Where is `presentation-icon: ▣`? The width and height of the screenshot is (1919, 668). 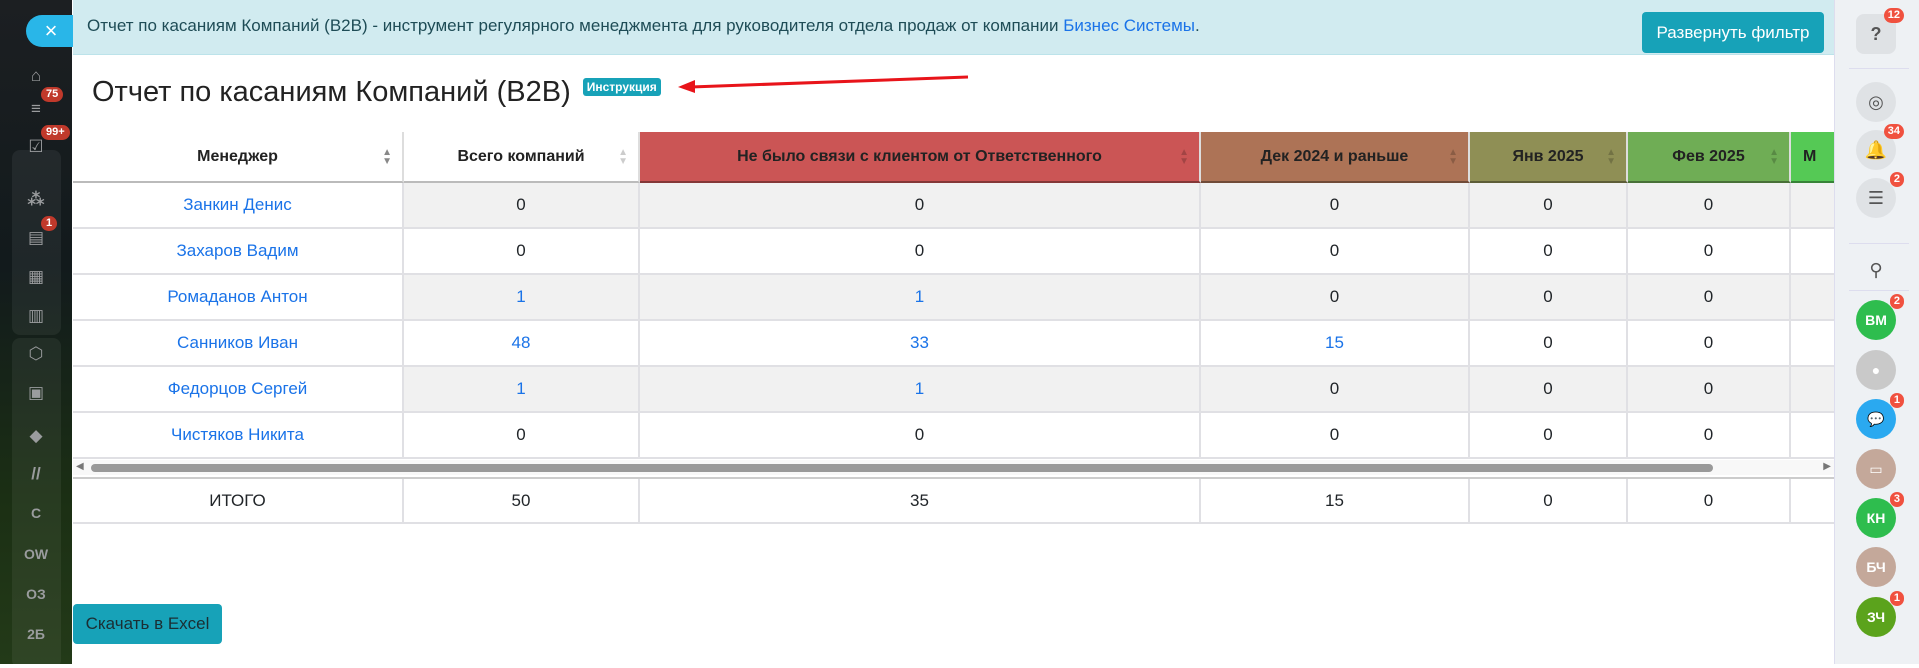
presentation-icon: ▣ is located at coordinates (36, 392).